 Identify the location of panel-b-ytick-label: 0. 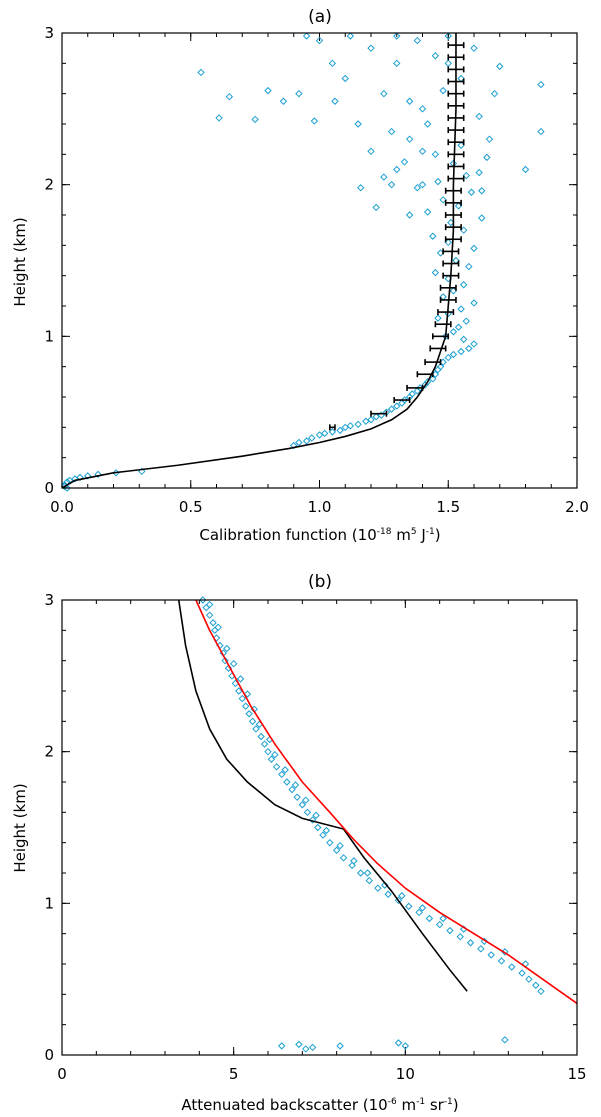
(49, 1055).